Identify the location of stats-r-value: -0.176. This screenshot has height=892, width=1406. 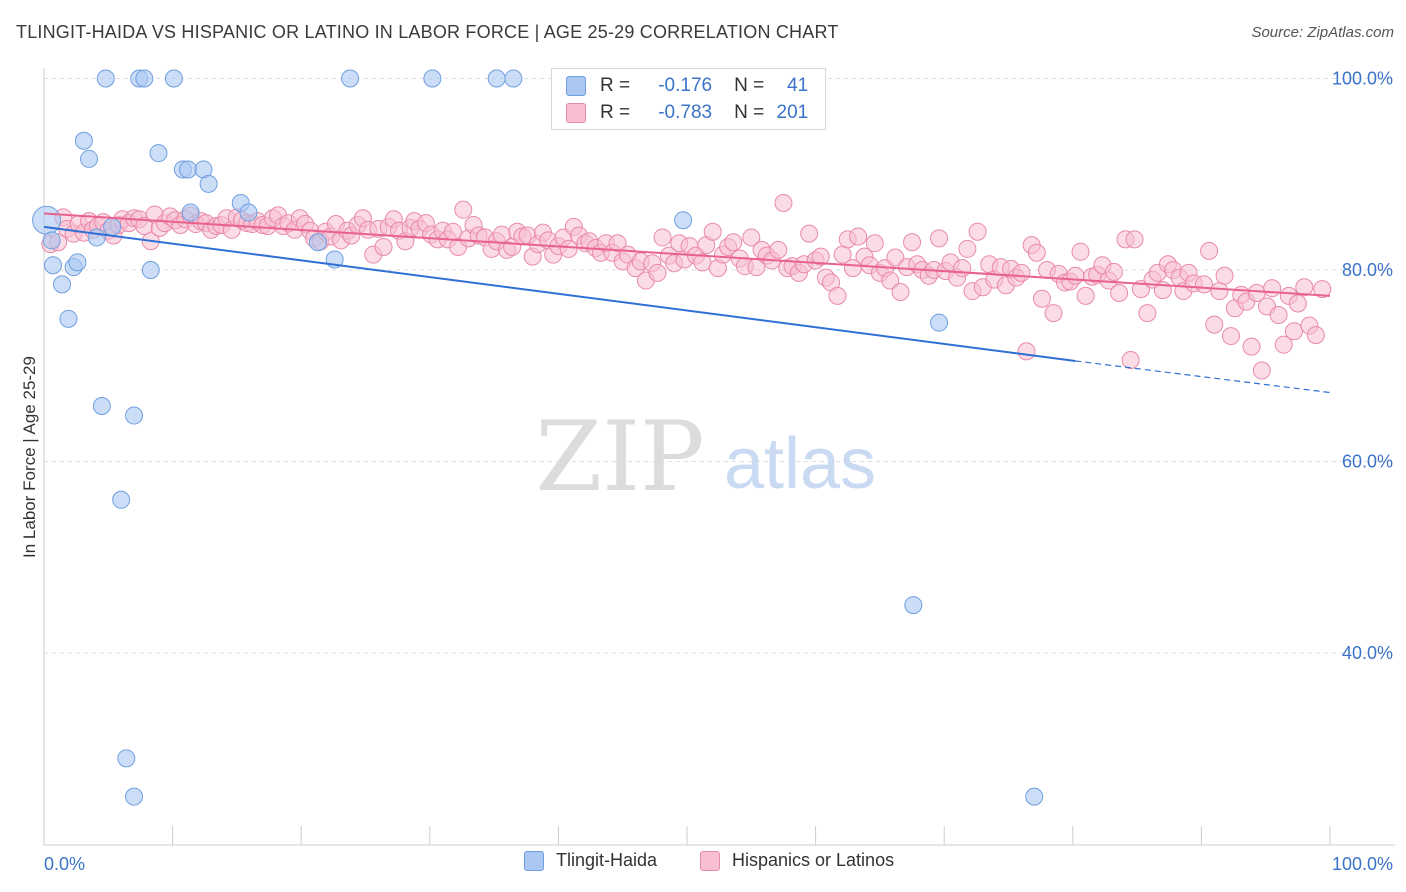
(685, 85).